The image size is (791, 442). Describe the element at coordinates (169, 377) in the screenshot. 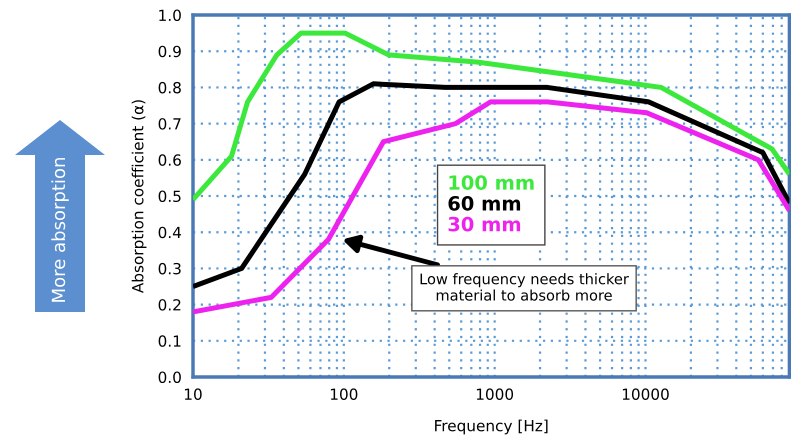

I see `y-tick-label: 0.0` at that location.